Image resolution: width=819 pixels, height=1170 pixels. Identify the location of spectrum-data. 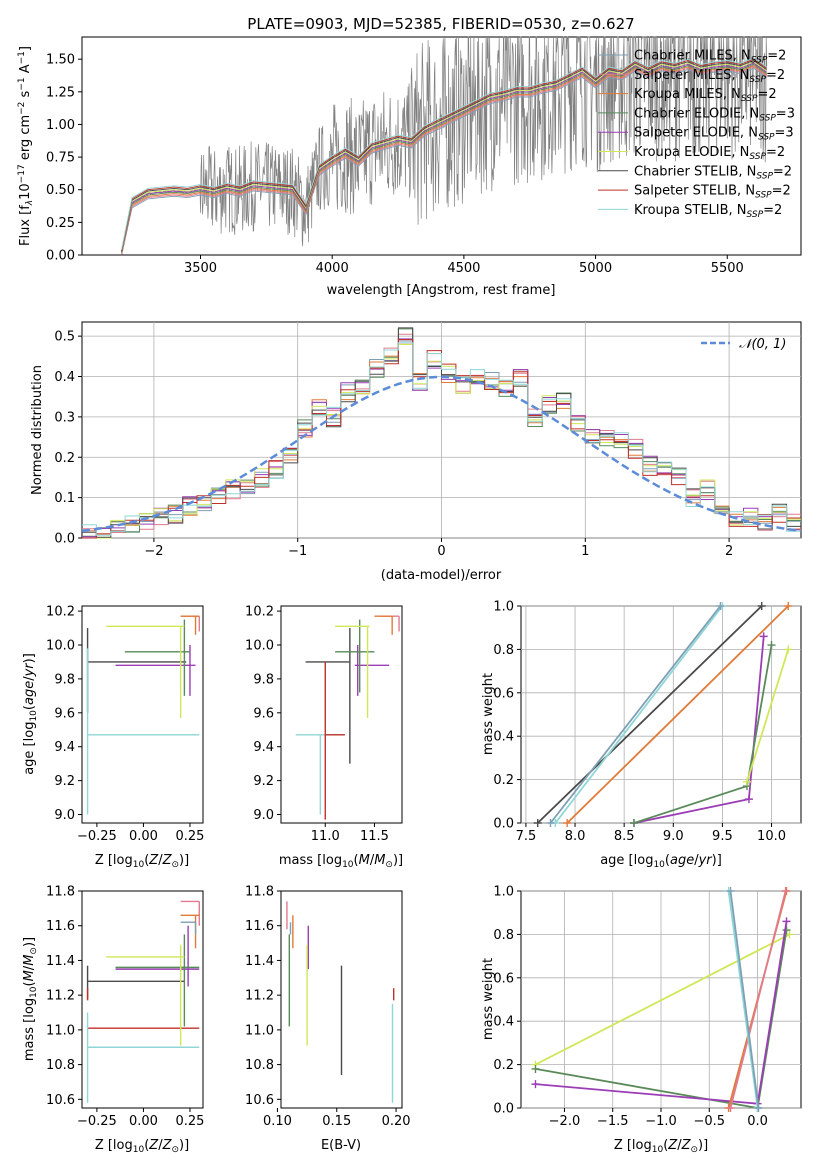
(444, 146).